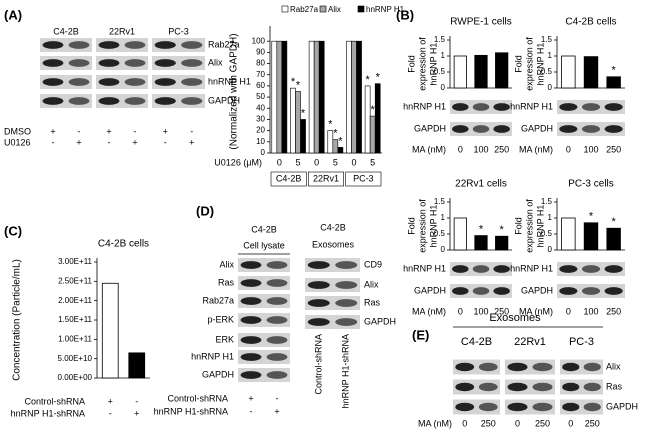  I want to click on y-tick-label: 70, so click(260, 74).